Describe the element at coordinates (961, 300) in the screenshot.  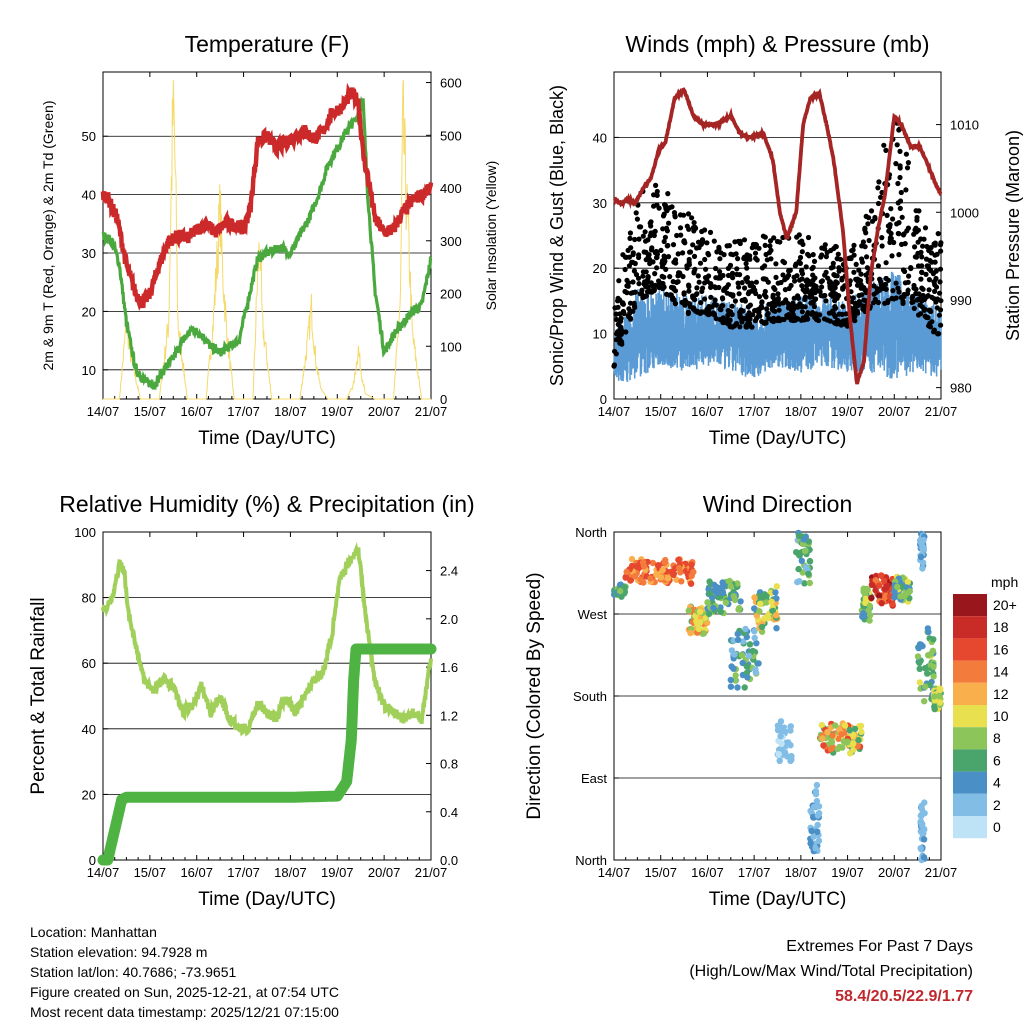
I see `y2-tick-label: 990` at that location.